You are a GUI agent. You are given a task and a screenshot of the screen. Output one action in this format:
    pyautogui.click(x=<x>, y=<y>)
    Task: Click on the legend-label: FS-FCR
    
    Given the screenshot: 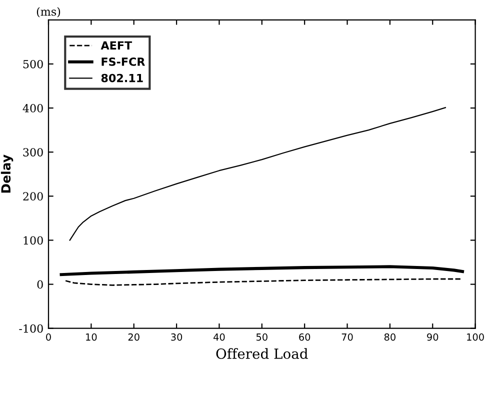 What is the action you would take?
    pyautogui.click(x=124, y=62)
    